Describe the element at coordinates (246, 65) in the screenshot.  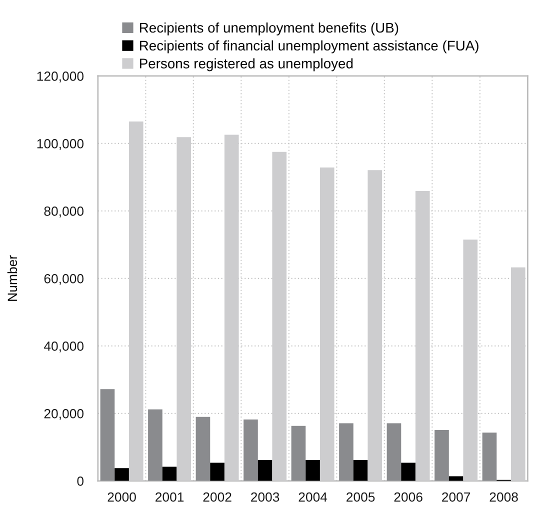
I see `legend-label: Persons registered as unemployed` at that location.